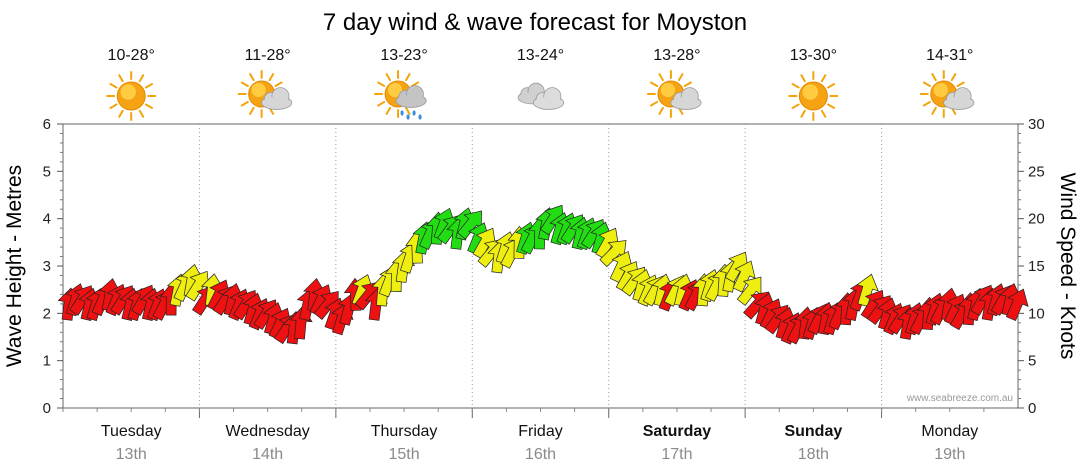 This screenshot has height=475, width=1080. Describe the element at coordinates (677, 431) in the screenshot. I see `day-name-label: Saturday` at that location.